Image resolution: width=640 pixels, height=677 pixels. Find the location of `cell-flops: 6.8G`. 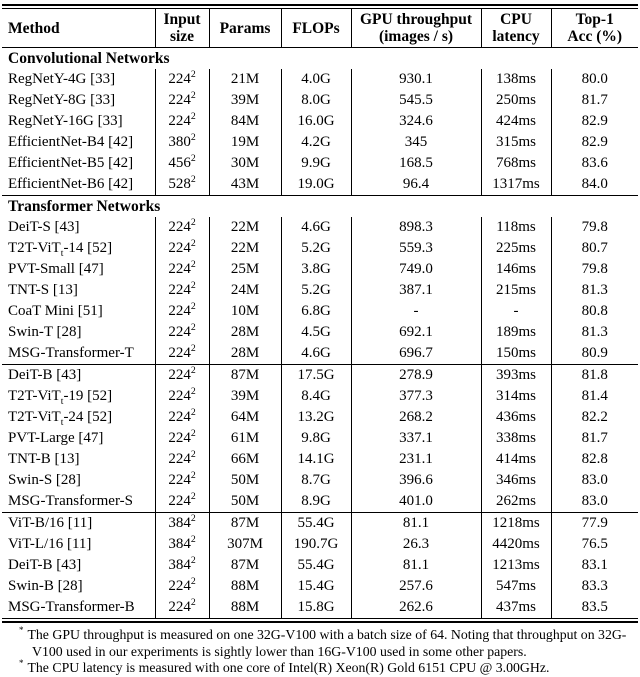

cell-flops: 6.8G is located at coordinates (315, 311).